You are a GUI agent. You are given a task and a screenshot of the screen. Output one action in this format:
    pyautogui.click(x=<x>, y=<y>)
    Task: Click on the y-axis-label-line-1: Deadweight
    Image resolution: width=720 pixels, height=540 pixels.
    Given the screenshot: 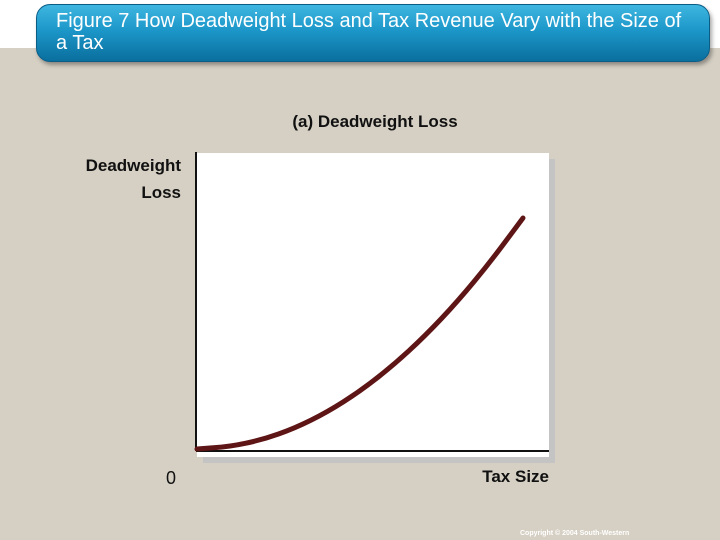 What is the action you would take?
    pyautogui.click(x=133, y=165)
    